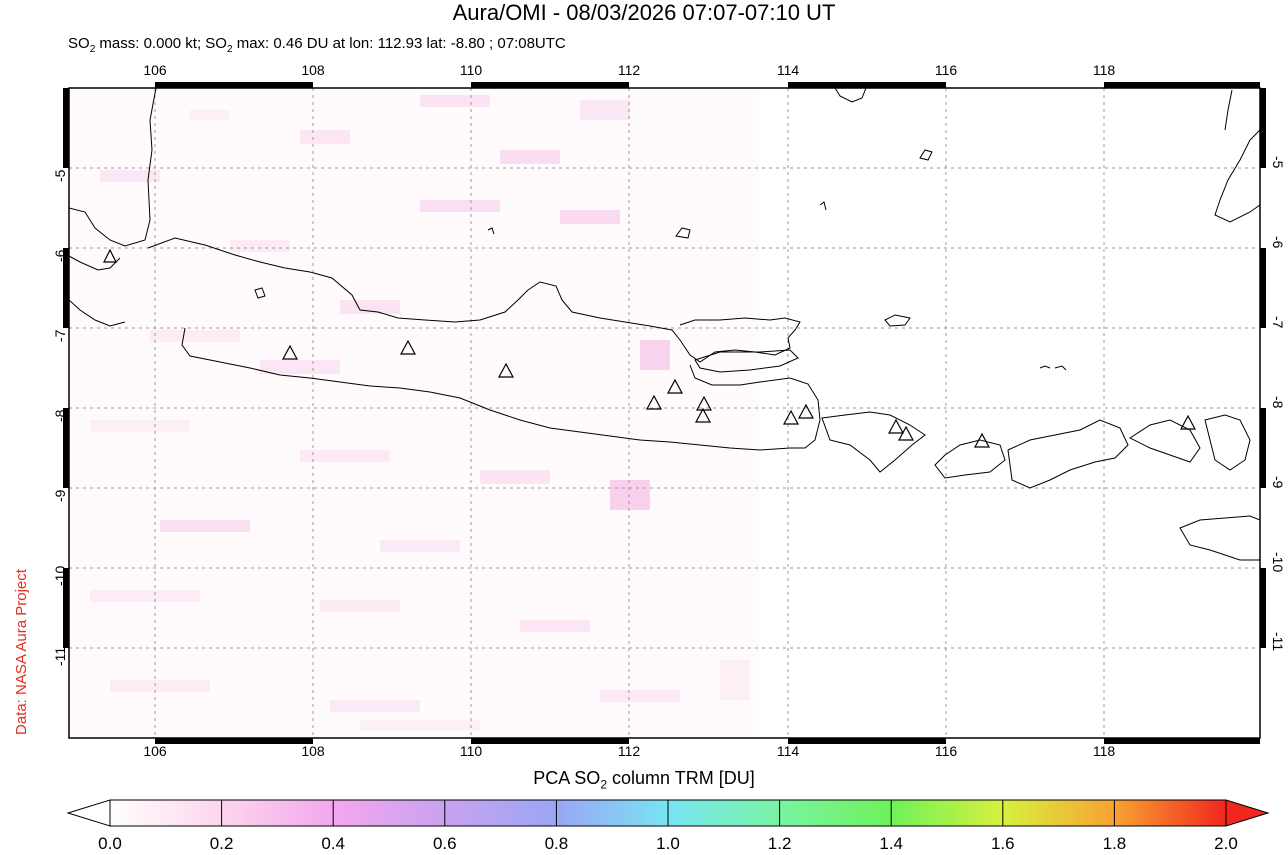 This screenshot has width=1288, height=855. Describe the element at coordinates (779, 843) in the screenshot. I see `colorbar-label: 1.2` at that location.